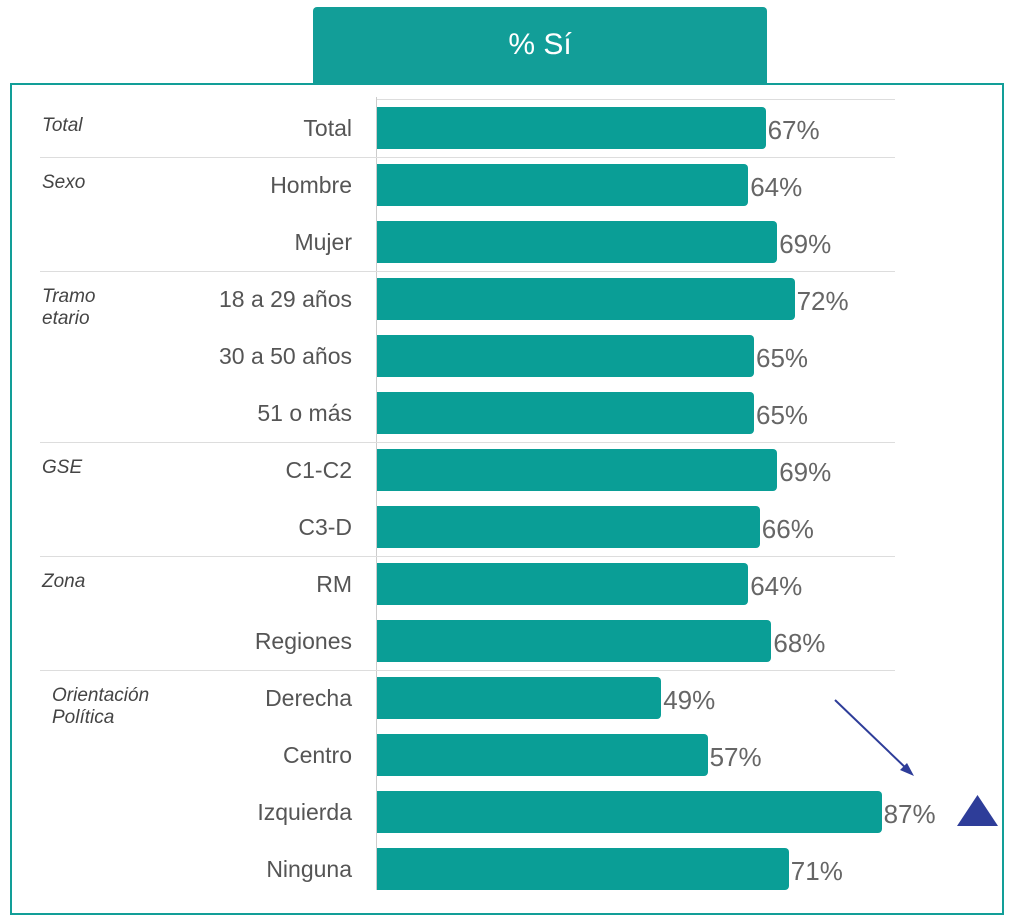 The height and width of the screenshot is (923, 1012). I want to click on category-label: C1-C2, so click(318, 470).